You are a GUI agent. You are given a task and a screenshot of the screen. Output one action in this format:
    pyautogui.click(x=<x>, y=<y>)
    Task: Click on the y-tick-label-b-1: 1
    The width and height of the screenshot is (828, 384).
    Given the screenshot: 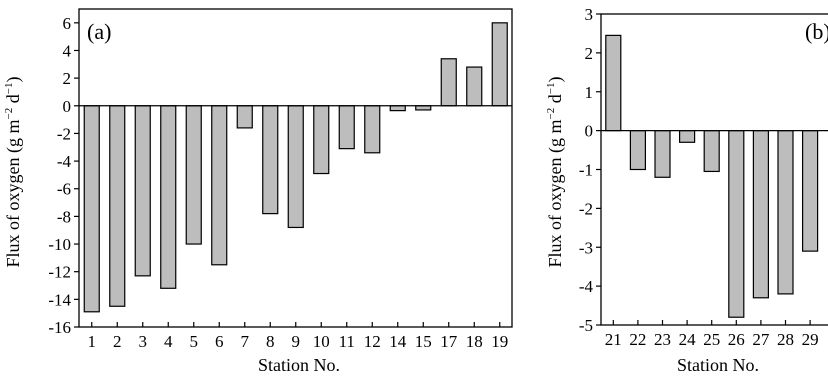 What is the action you would take?
    pyautogui.click(x=589, y=92)
    